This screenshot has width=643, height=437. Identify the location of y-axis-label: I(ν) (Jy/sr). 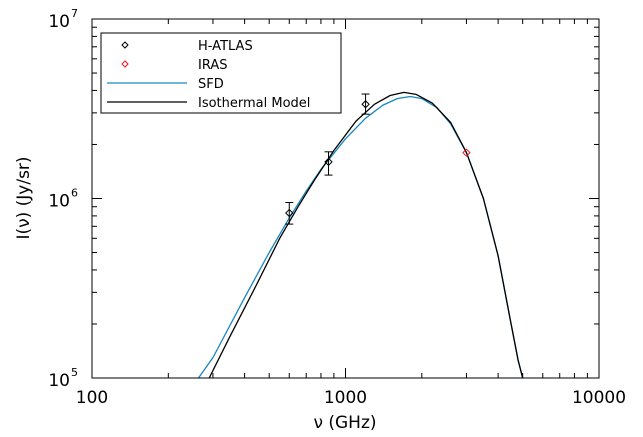
(24, 197).